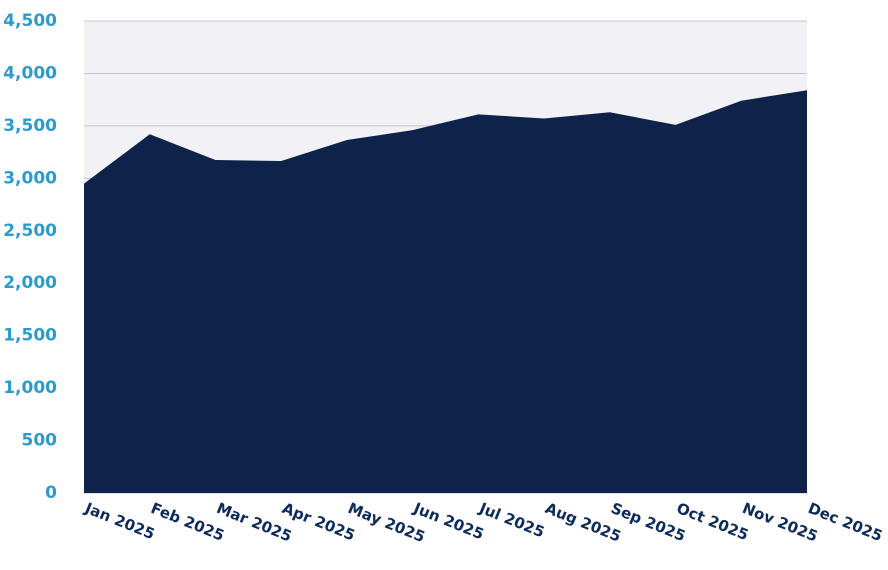 The width and height of the screenshot is (888, 570). I want to click on y-tick-label: 500, so click(40, 441).